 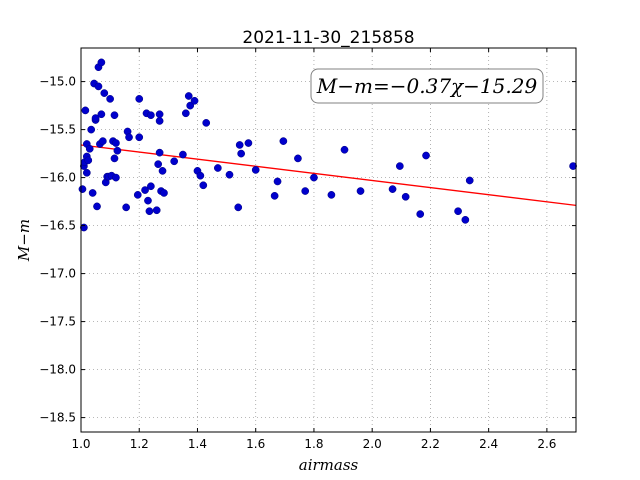 I want to click on y-tick-label: −16.0, so click(x=57, y=178).